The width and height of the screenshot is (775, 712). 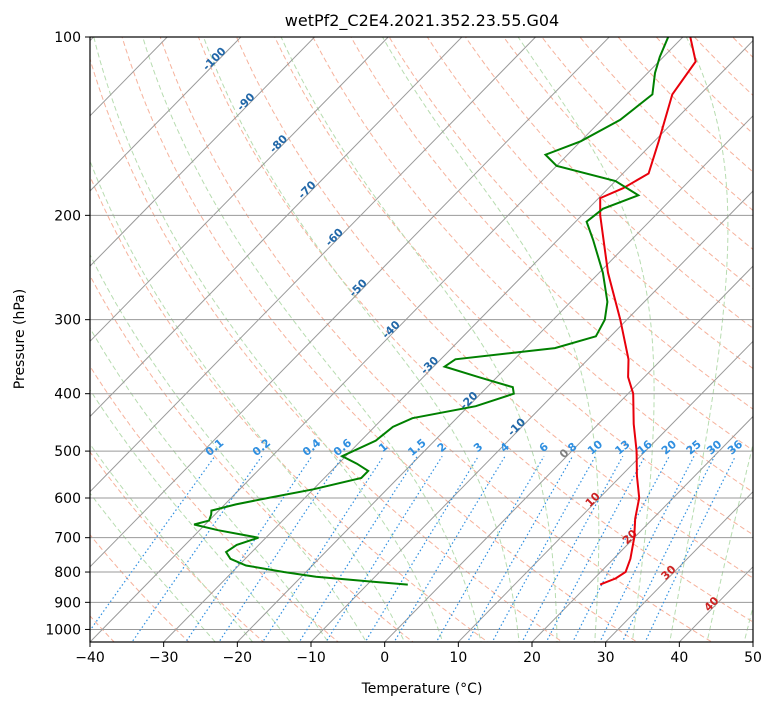 I want to click on mixing-ratio-label: 3, so click(x=478, y=447).